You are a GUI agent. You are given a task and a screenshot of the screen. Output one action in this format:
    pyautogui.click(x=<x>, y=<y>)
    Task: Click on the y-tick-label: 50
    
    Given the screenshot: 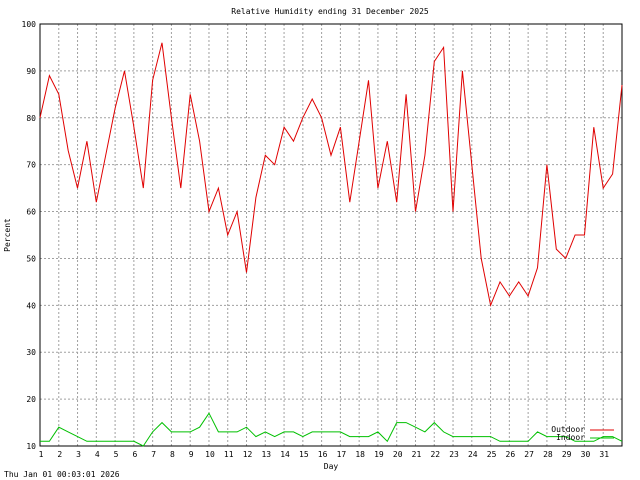 What is the action you would take?
    pyautogui.click(x=31, y=258)
    